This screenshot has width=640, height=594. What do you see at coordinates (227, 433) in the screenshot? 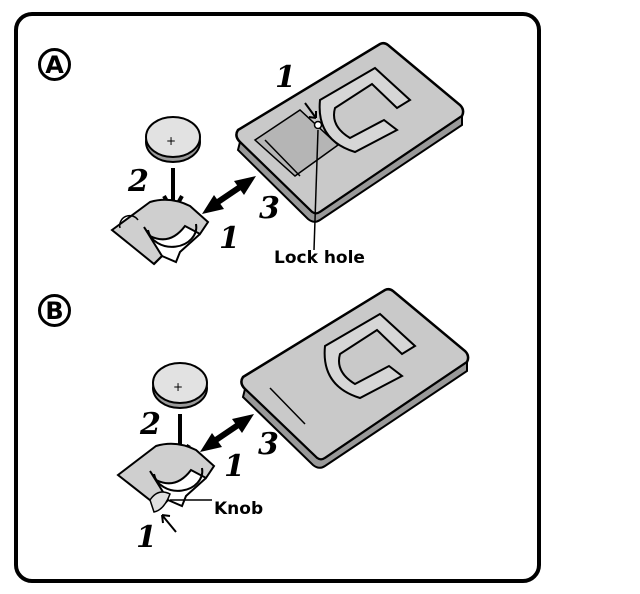
I see `slide-double-arrow-b` at bounding box center [227, 433].